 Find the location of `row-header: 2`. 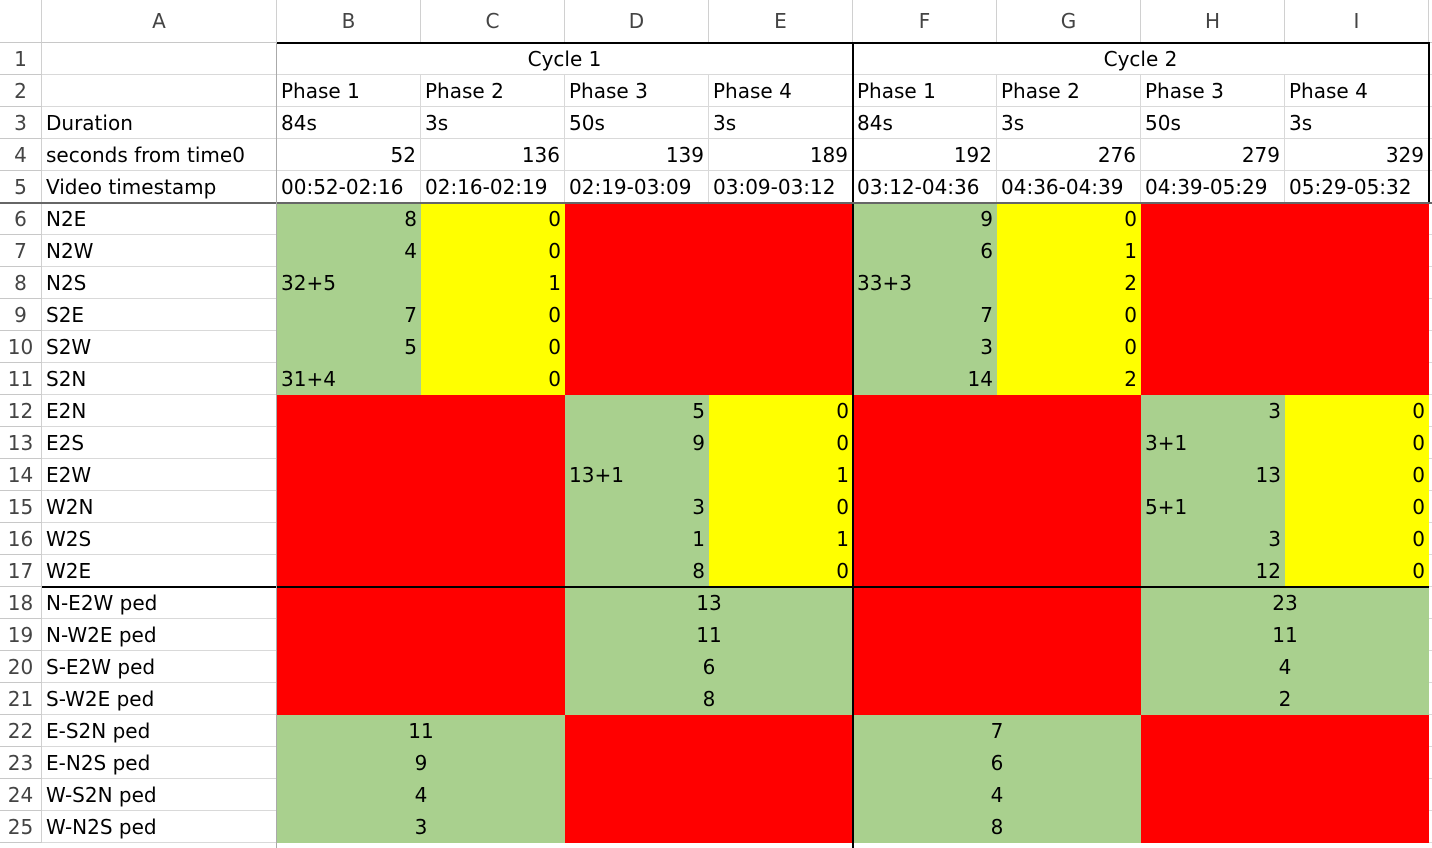

row-header: 2 is located at coordinates (21, 91).